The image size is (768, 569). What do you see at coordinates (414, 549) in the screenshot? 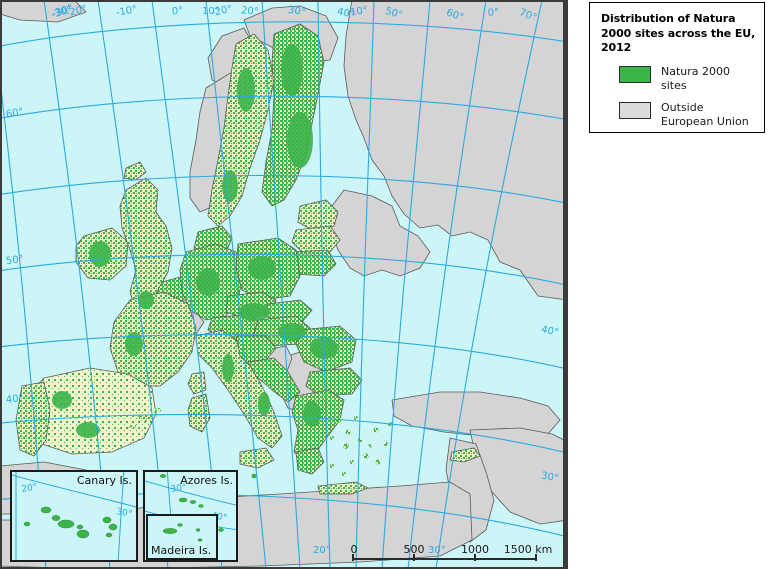
I see `scale-label-500: 500` at bounding box center [414, 549].